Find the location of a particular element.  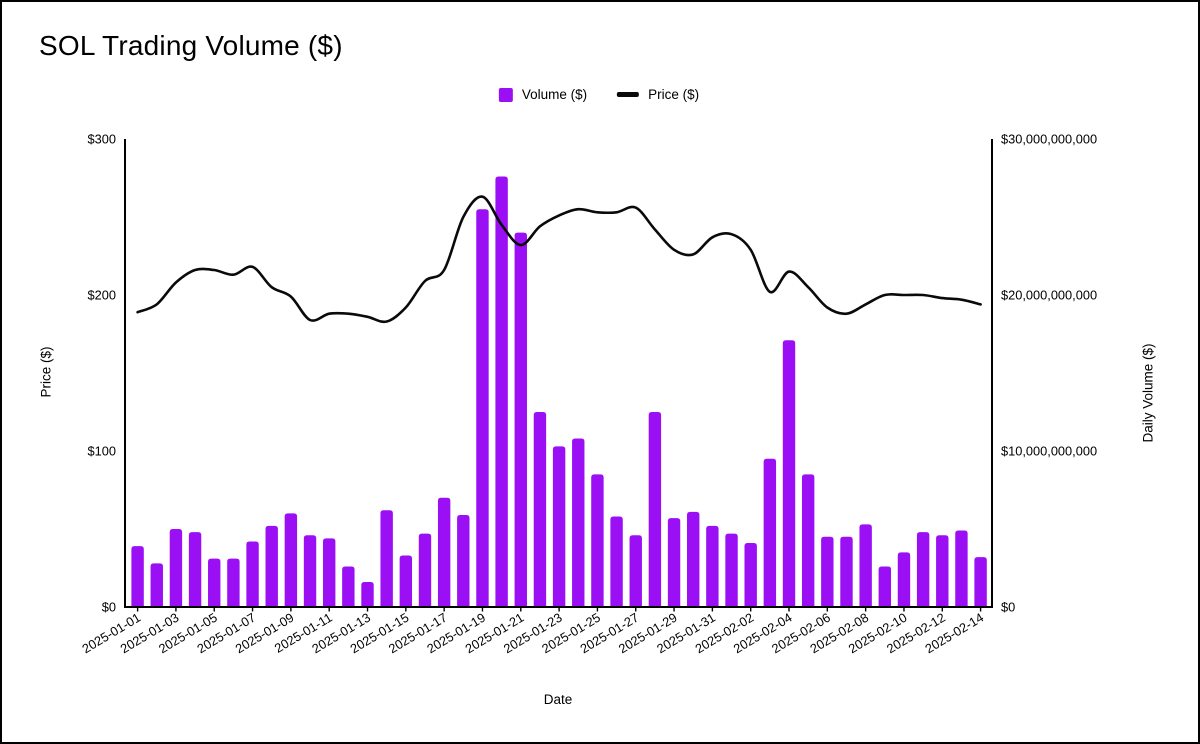

chart-title: SOL Trading Volume ($) is located at coordinates (191, 45).